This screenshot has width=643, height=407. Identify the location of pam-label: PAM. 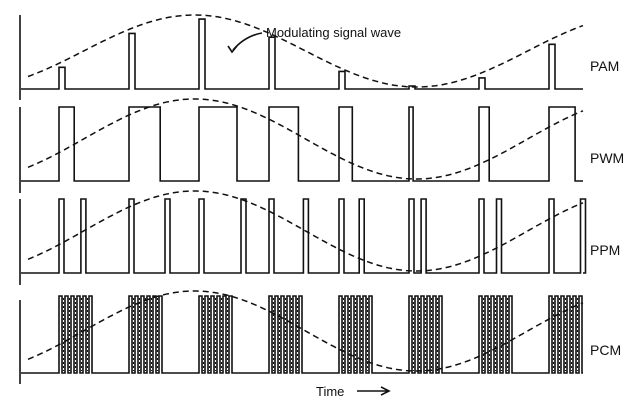
(604, 66).